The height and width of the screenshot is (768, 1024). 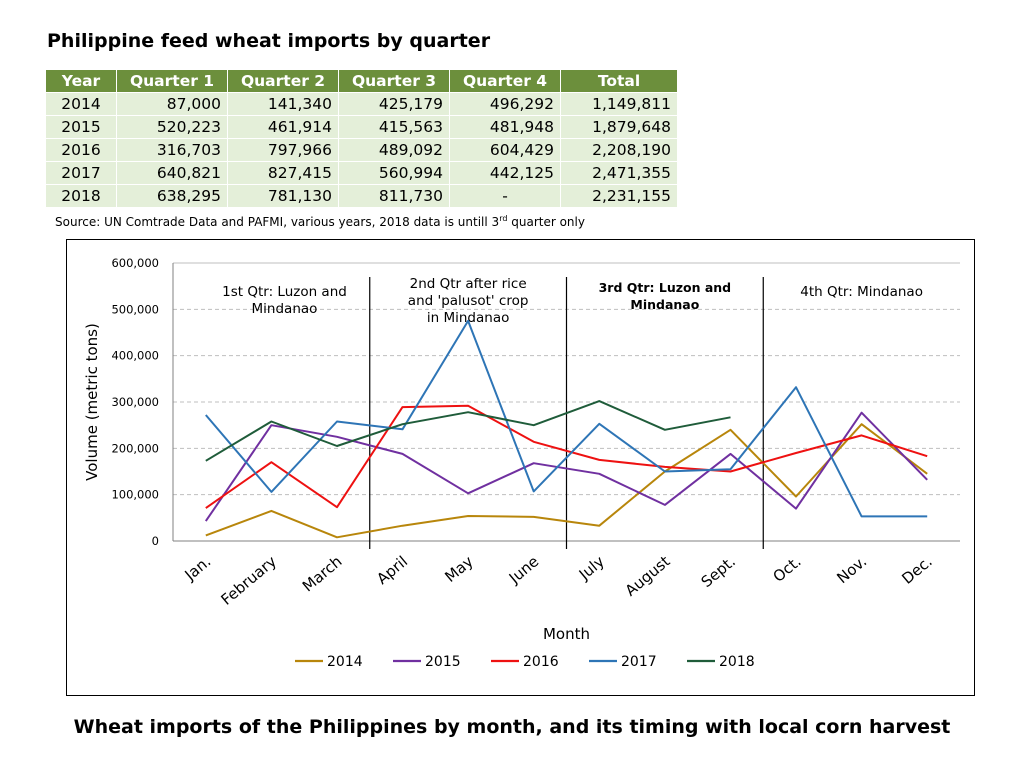 I want to click on y-tick-label: 600,000, so click(x=135, y=263).